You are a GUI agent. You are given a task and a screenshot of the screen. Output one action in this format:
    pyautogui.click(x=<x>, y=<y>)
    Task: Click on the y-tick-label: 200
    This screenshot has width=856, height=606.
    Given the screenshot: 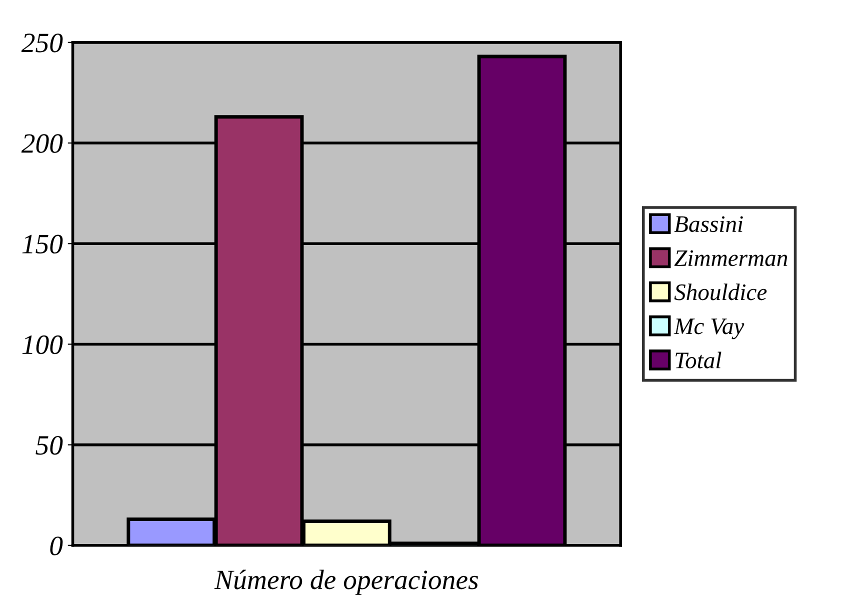 What is the action you would take?
    pyautogui.click(x=42, y=143)
    